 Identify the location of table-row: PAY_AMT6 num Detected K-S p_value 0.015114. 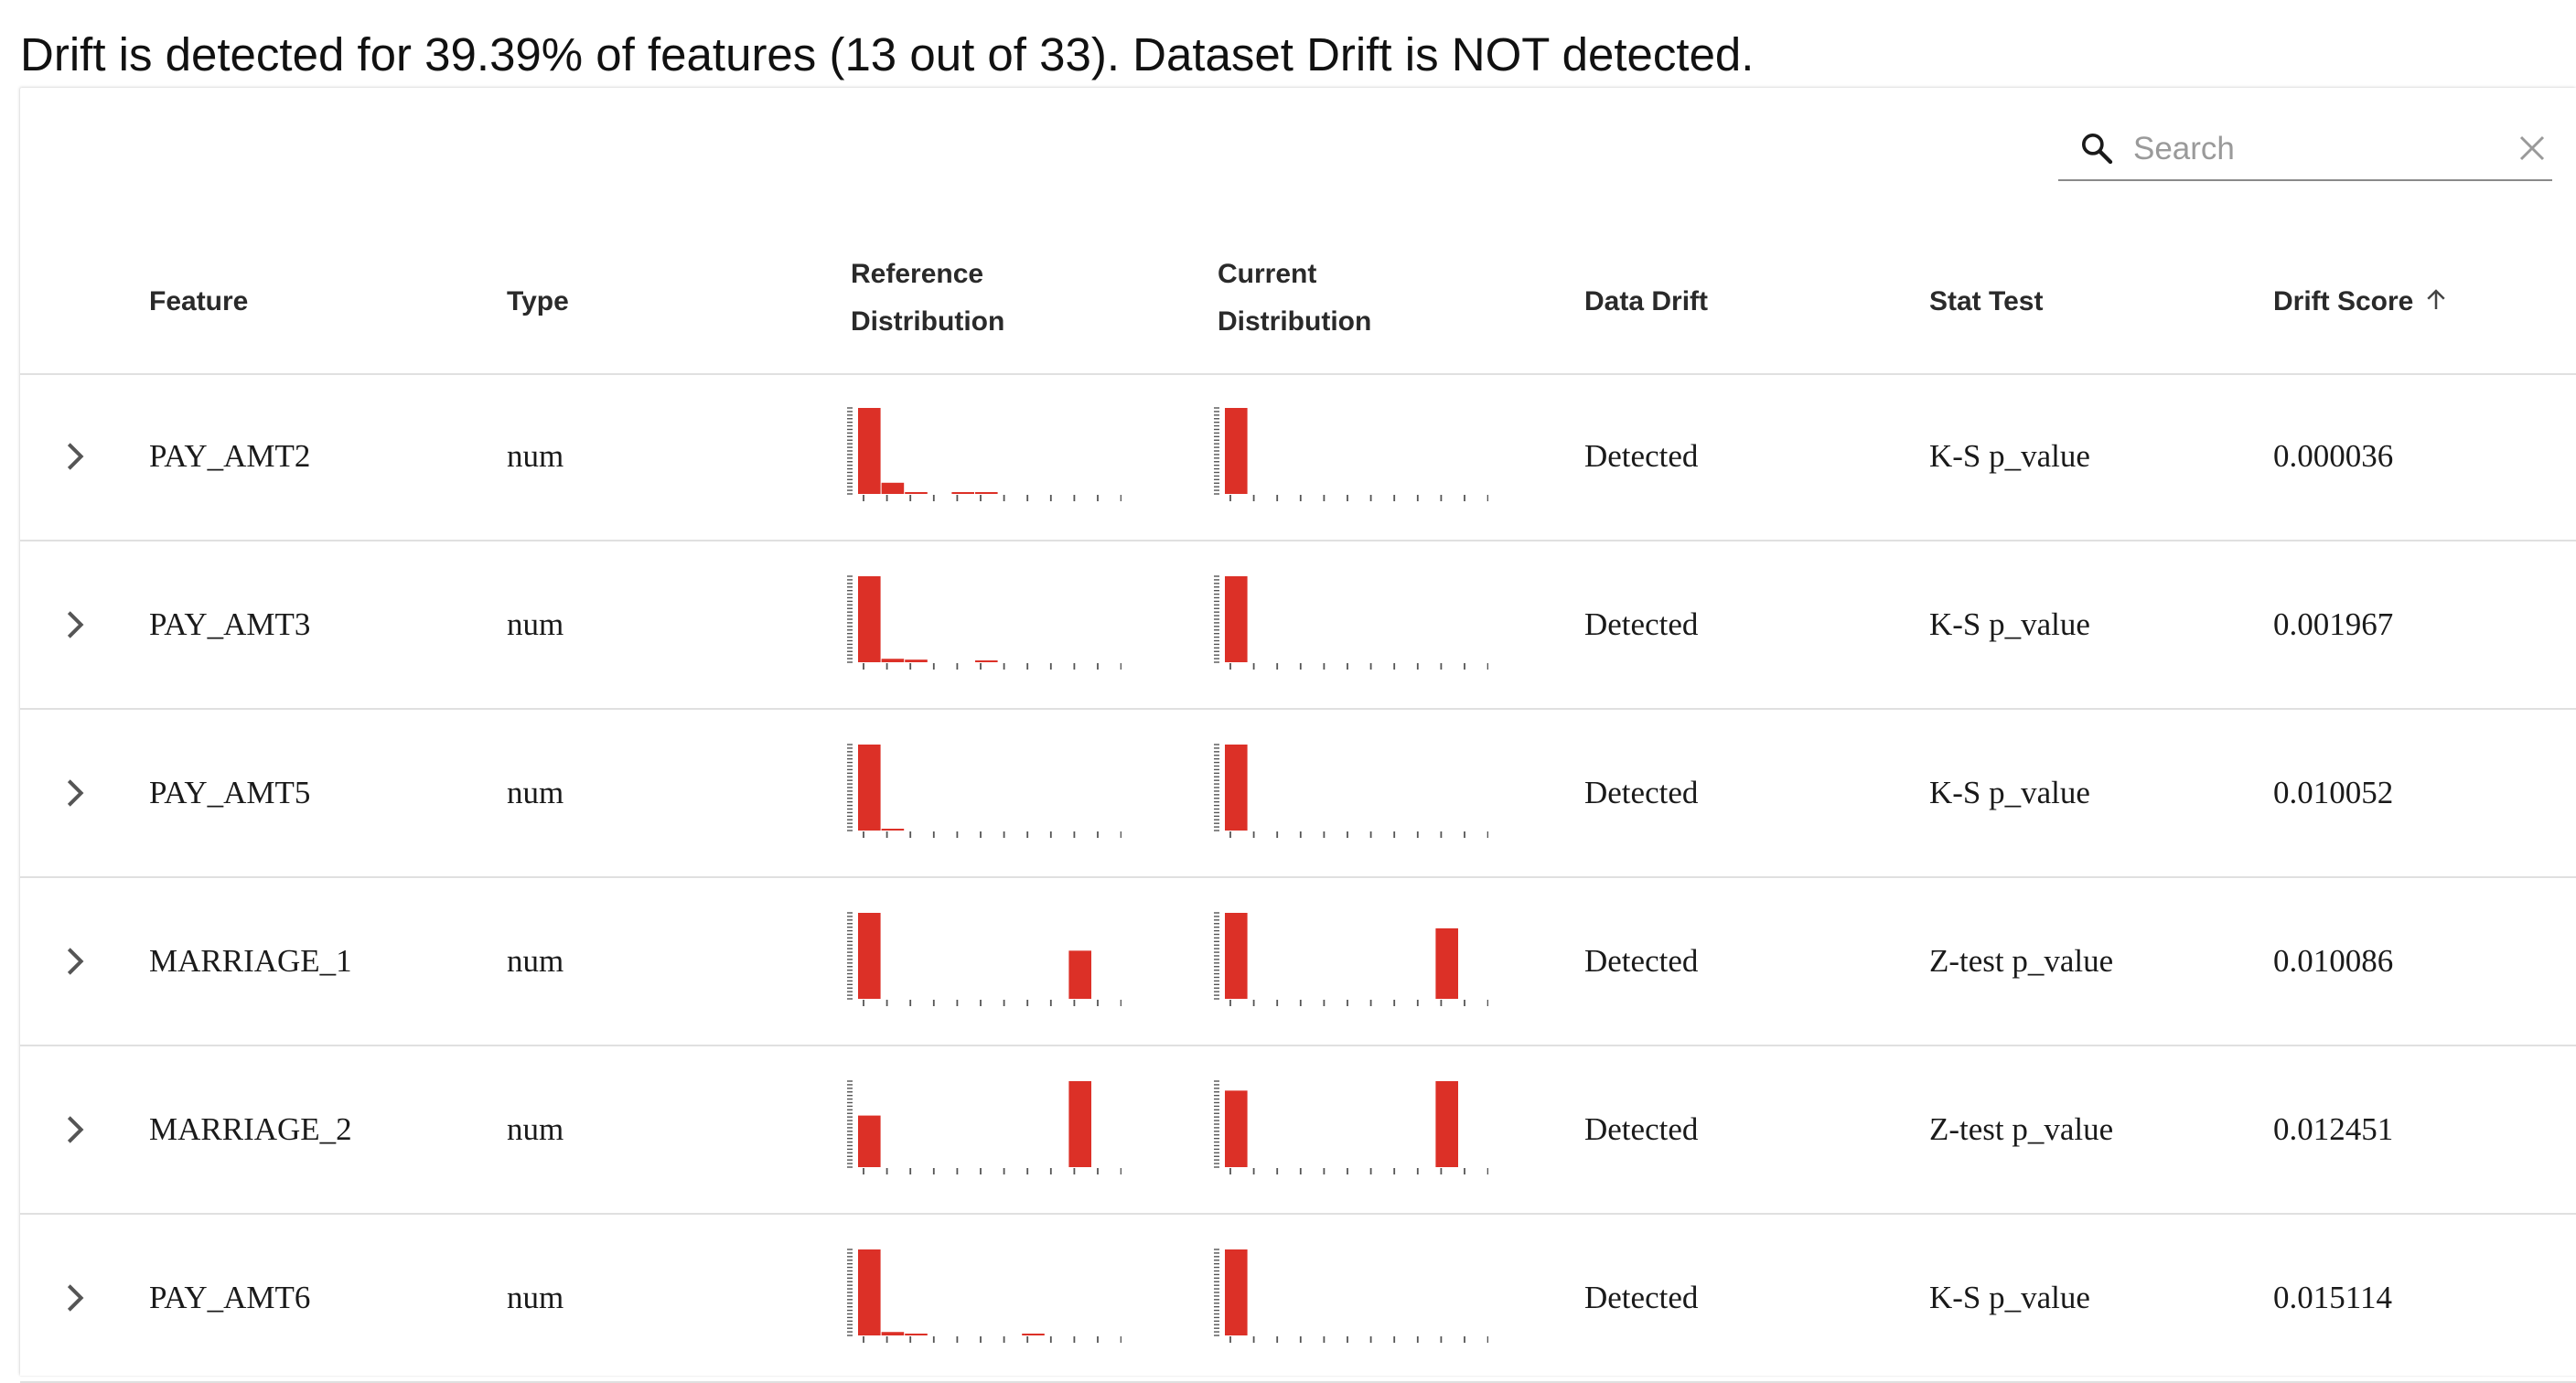
(1298, 1299).